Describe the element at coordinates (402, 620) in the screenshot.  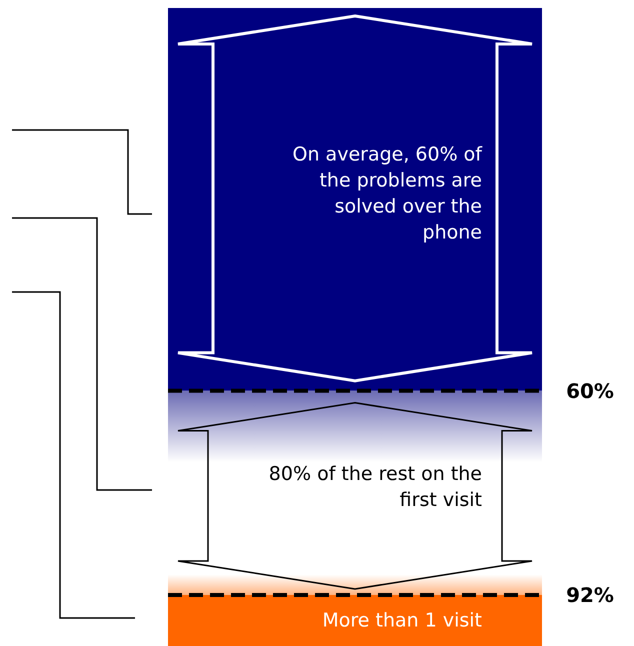
I see `series-label: More than 1 visit` at that location.